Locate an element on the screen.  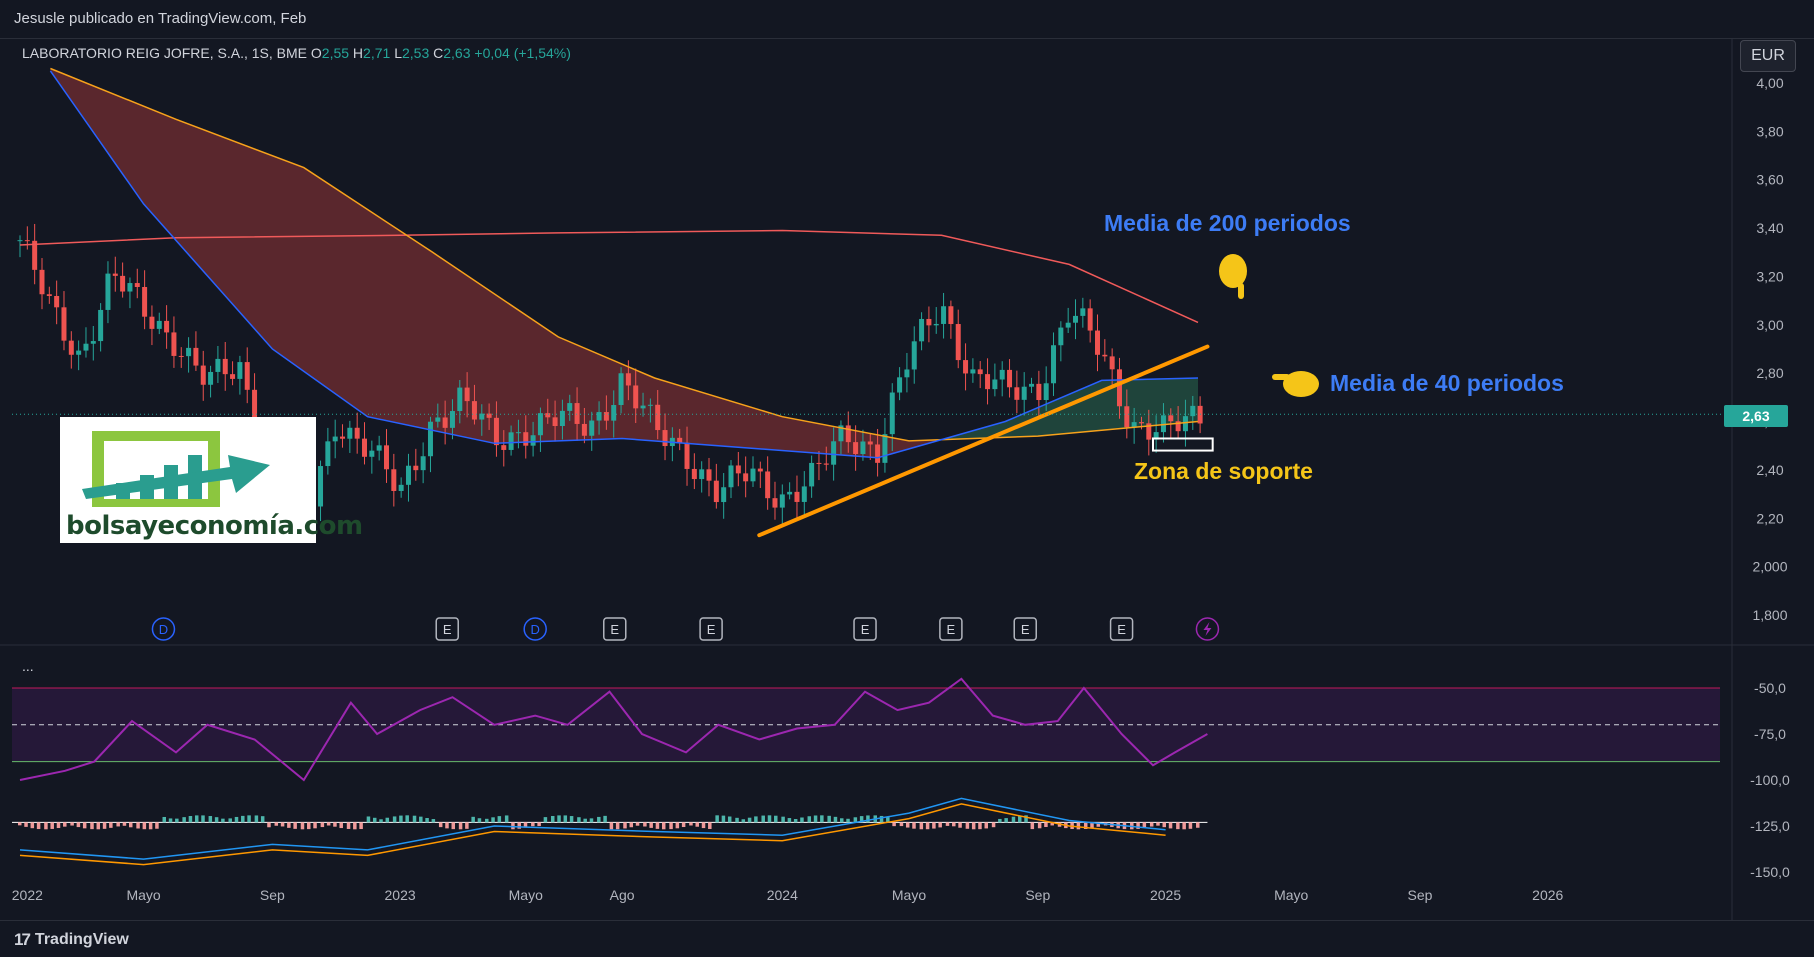
signal-line is located at coordinates (592, 834).